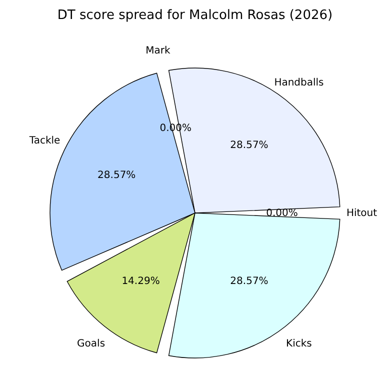  Describe the element at coordinates (299, 344) in the screenshot. I see `slice-label: Kicks` at that location.